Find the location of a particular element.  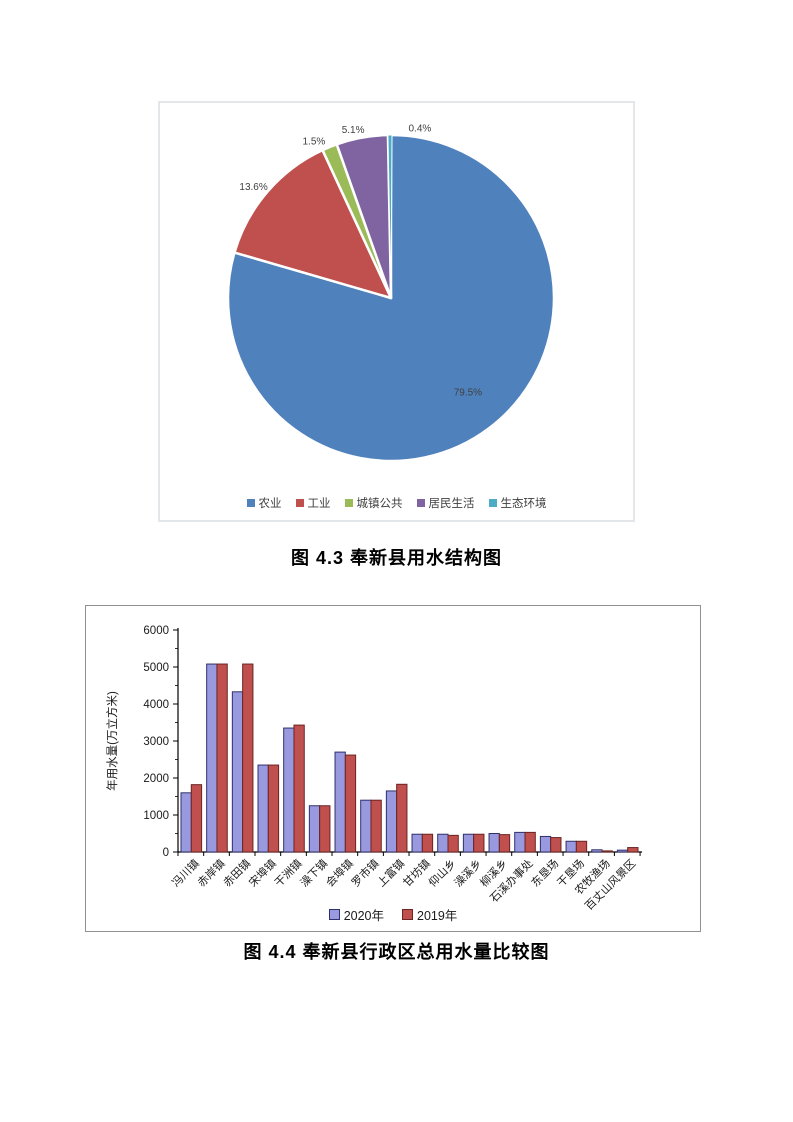

pie-legend-item: 城镇公共 is located at coordinates (373, 503).